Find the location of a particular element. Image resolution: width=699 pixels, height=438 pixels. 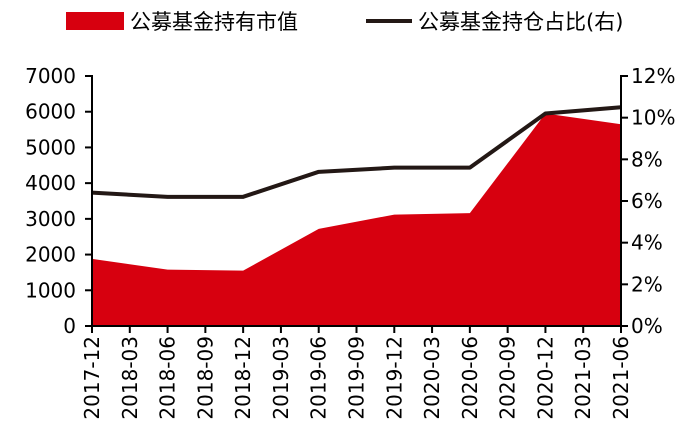

legend-label-market-value: 公募基金持有市值 is located at coordinates (214, 22).